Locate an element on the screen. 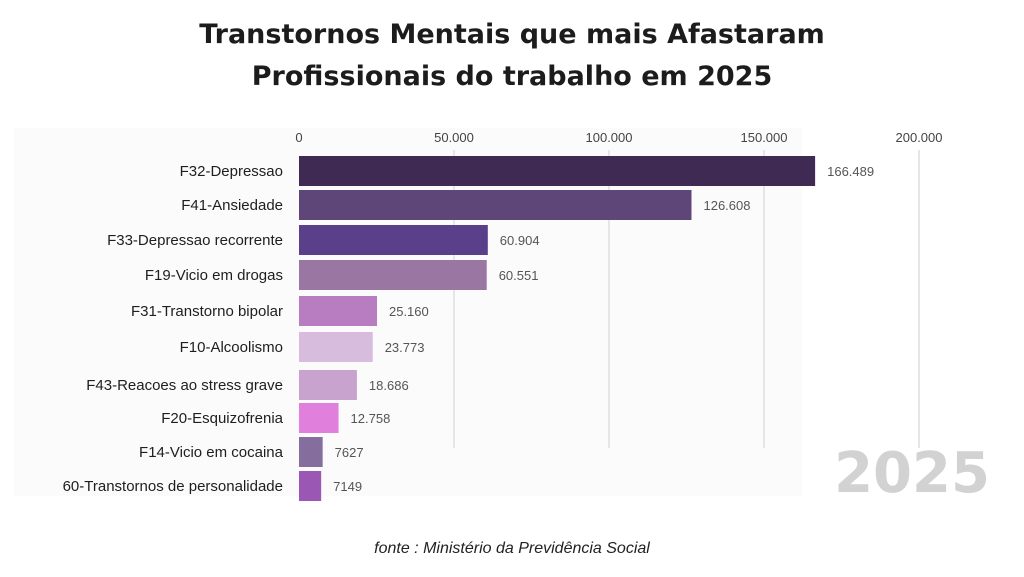 The height and width of the screenshot is (577, 1024). year-watermark: 2025 is located at coordinates (912, 473).